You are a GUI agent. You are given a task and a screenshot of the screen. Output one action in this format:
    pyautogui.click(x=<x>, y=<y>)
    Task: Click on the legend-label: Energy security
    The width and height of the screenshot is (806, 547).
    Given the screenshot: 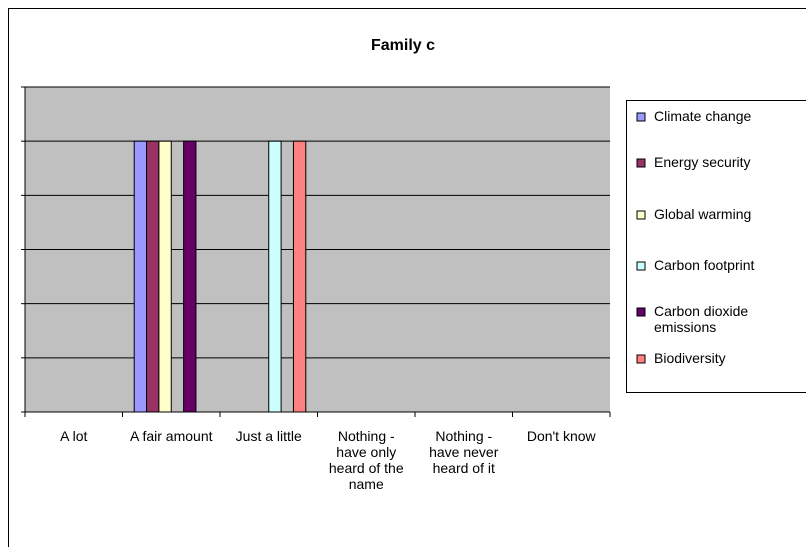 What is the action you would take?
    pyautogui.click(x=702, y=162)
    